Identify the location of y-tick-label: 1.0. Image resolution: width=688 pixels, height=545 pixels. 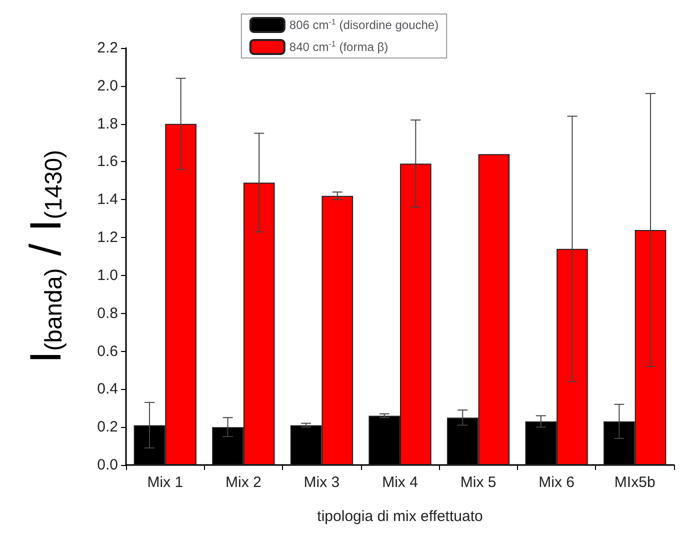
(107, 275).